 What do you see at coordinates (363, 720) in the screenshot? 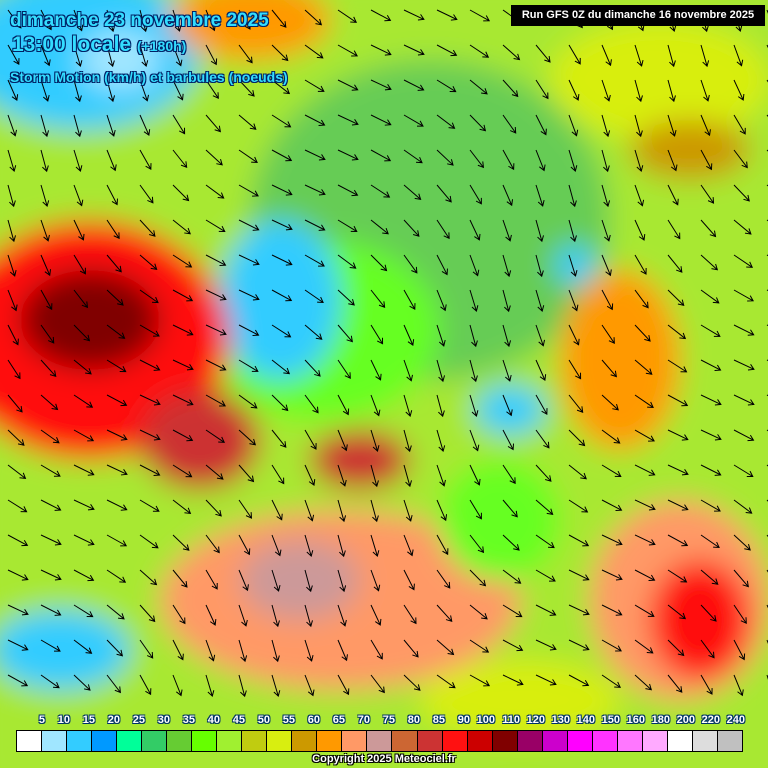
I see `legend-label: 70` at bounding box center [363, 720].